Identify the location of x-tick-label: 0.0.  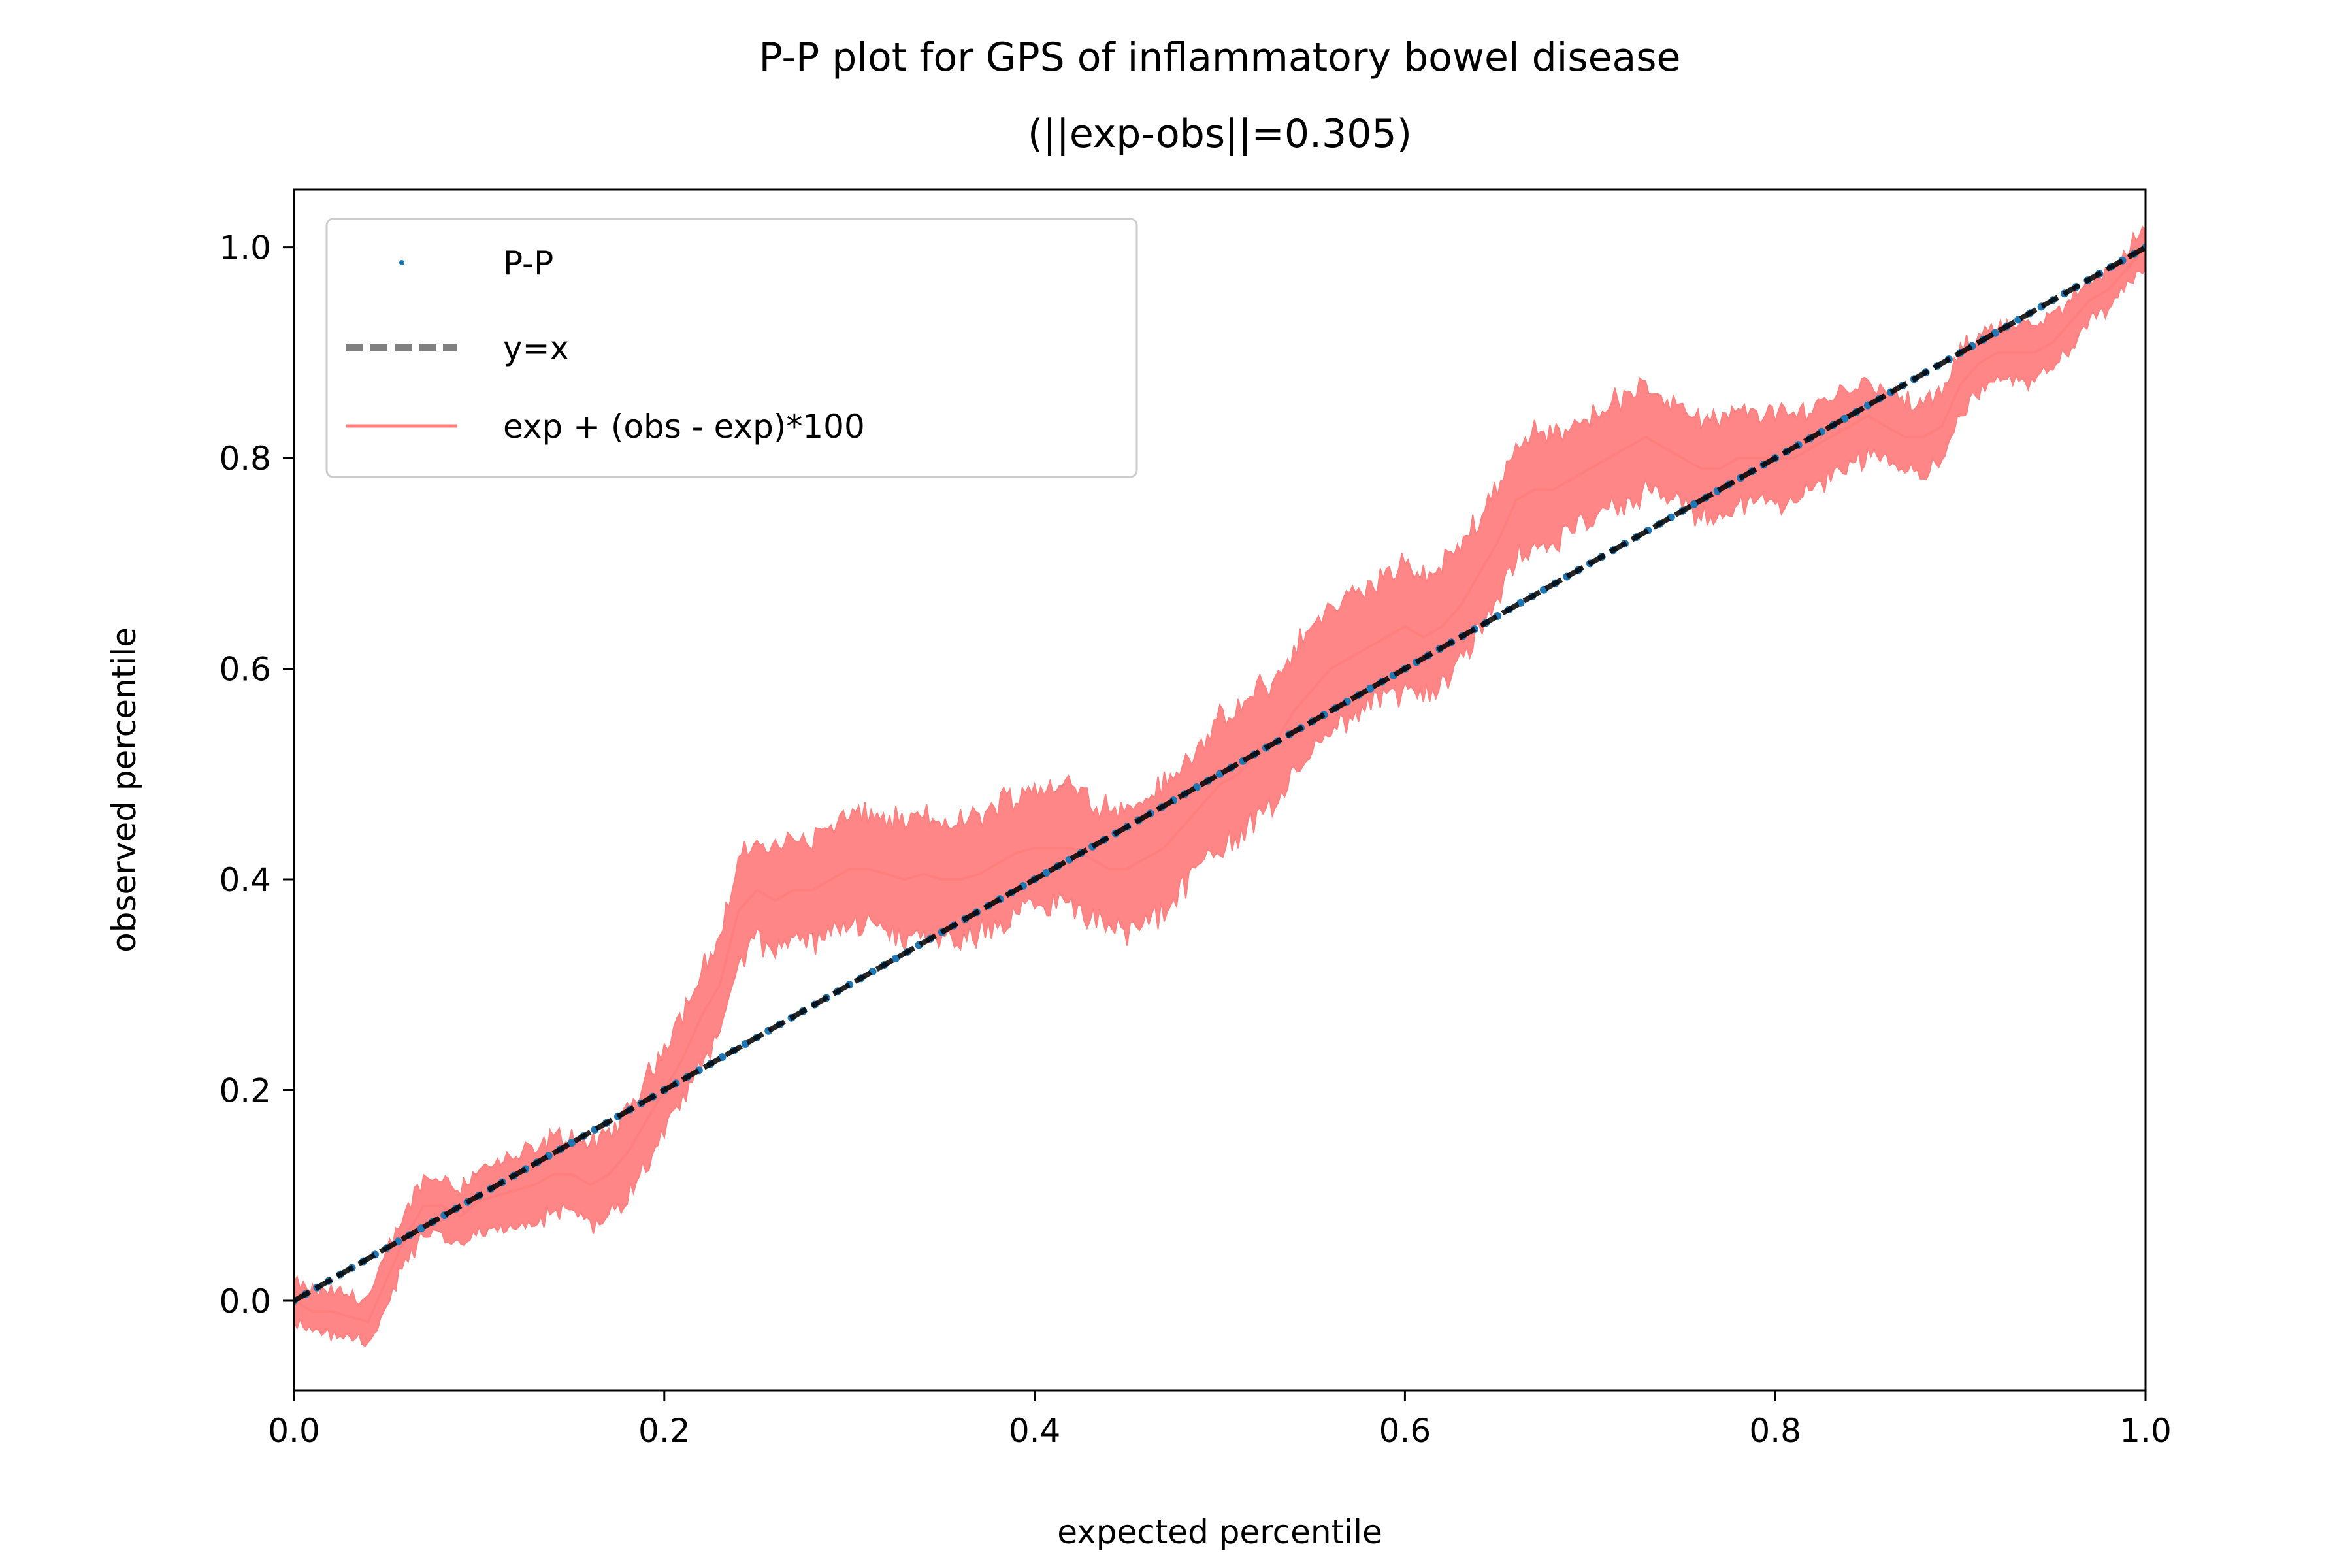
(294, 1431).